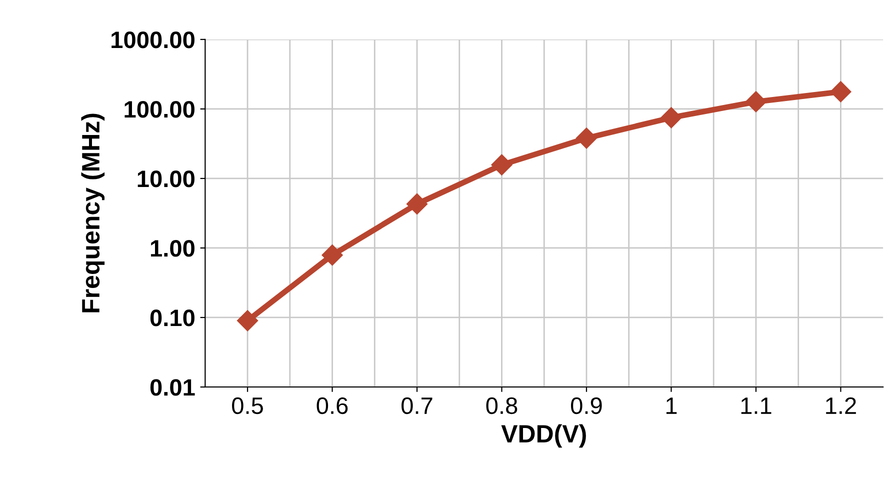 The height and width of the screenshot is (493, 892). Describe the element at coordinates (417, 405) in the screenshot. I see `x-tick-label: 0.7` at that location.